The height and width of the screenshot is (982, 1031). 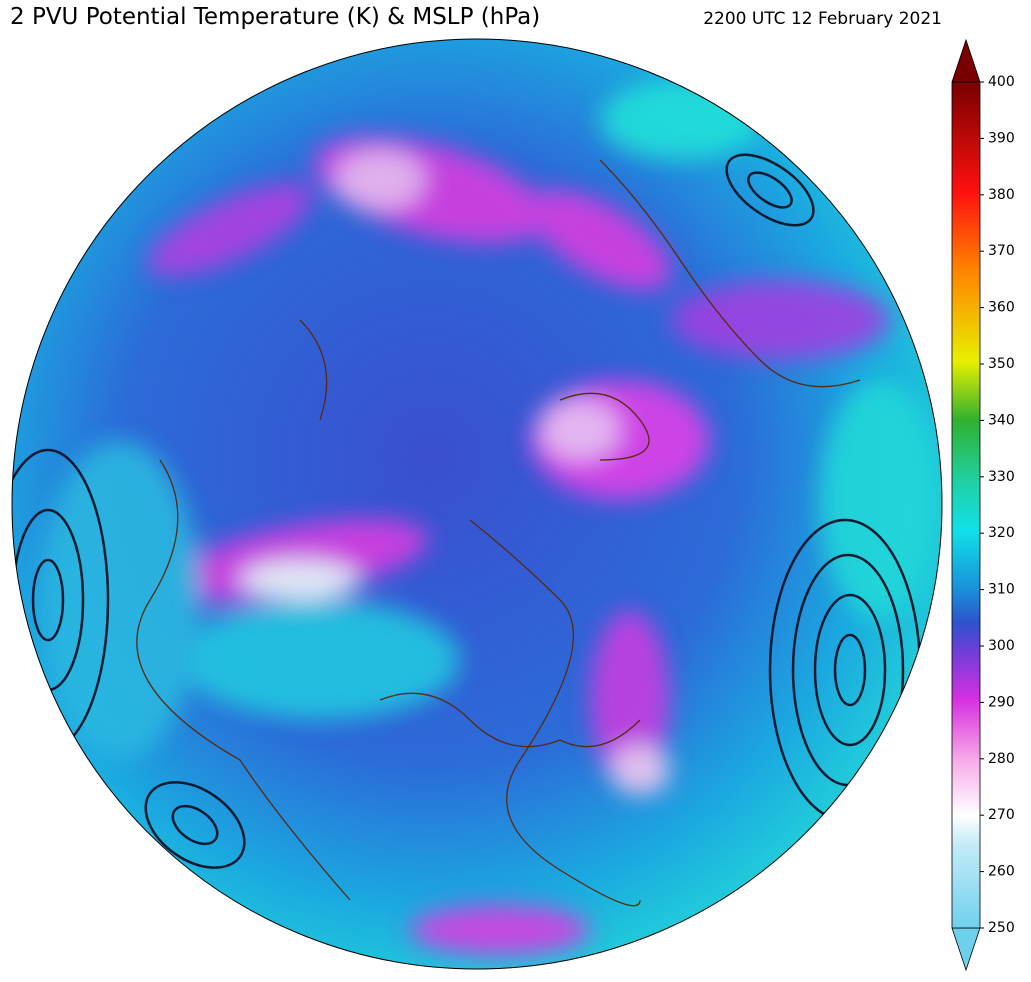 What do you see at coordinates (1001, 251) in the screenshot?
I see `colorbar-tick-label: 370` at bounding box center [1001, 251].